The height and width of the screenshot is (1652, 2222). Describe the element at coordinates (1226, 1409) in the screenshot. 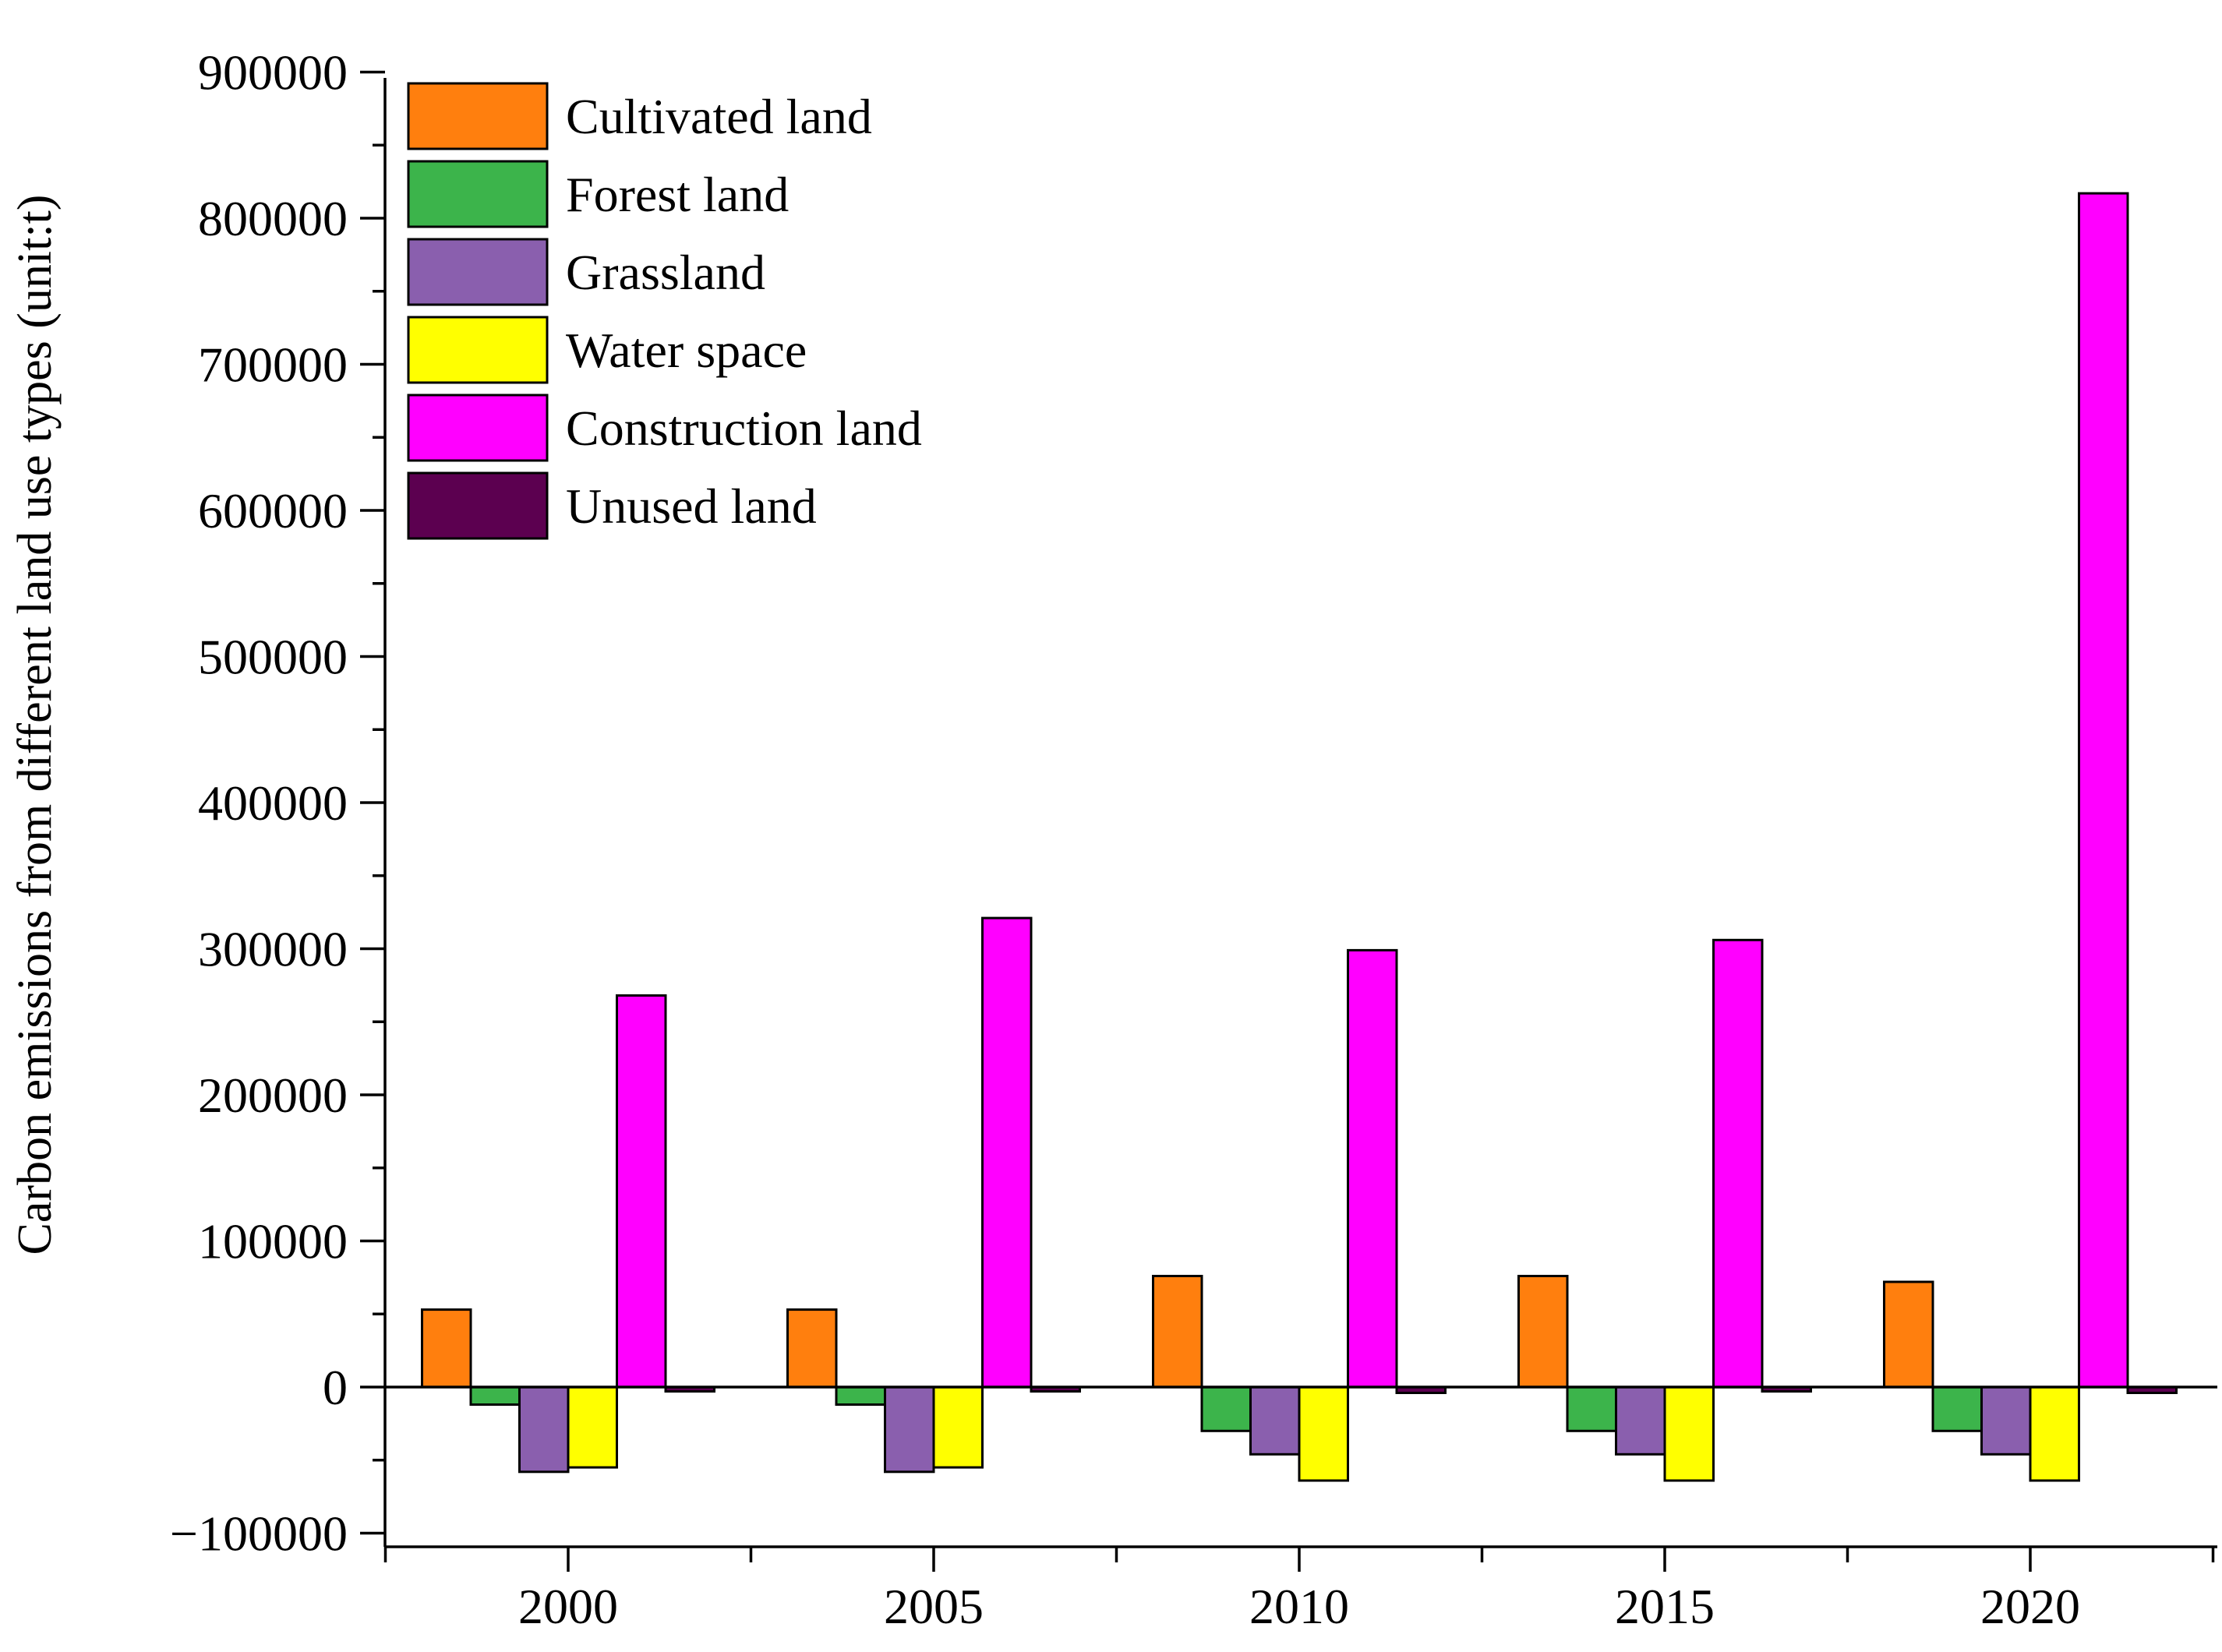

I see `bar-forest-land-2010` at that location.